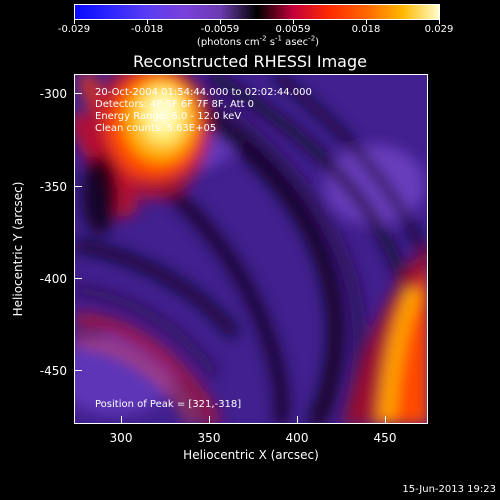 This screenshot has height=500, width=500. I want to click on x-tick-label: 350, so click(209, 438).